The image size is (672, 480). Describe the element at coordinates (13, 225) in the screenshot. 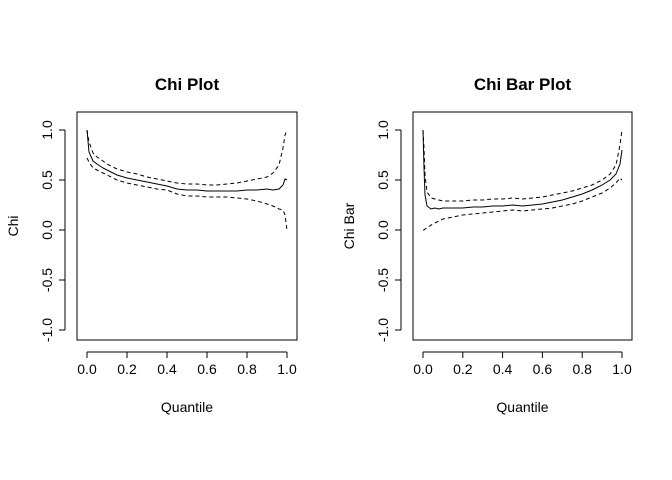

I see `y-axis-label: Chi` at that location.